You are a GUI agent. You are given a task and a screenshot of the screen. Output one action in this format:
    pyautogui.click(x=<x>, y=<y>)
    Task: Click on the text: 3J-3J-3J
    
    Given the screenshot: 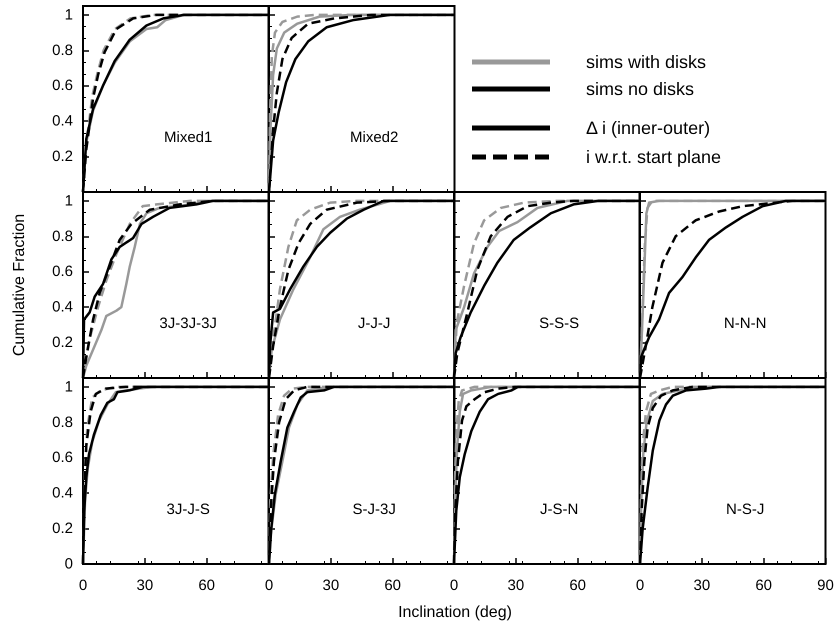 What is the action you would take?
    pyautogui.click(x=188, y=323)
    